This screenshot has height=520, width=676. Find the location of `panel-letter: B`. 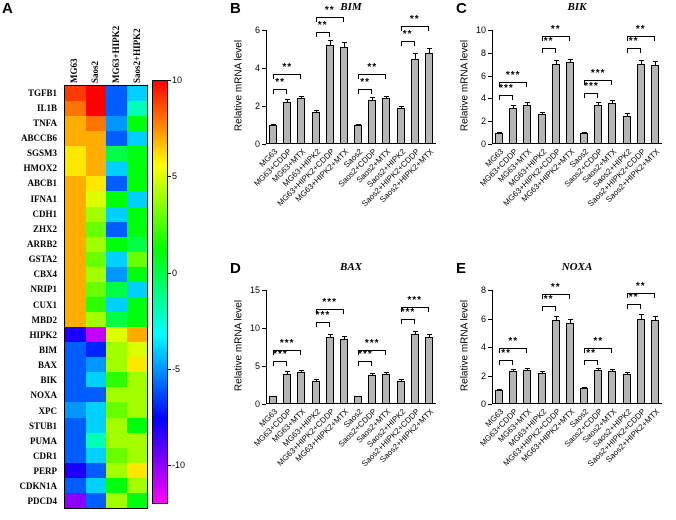

panel-letter: B is located at coordinates (235, 8).